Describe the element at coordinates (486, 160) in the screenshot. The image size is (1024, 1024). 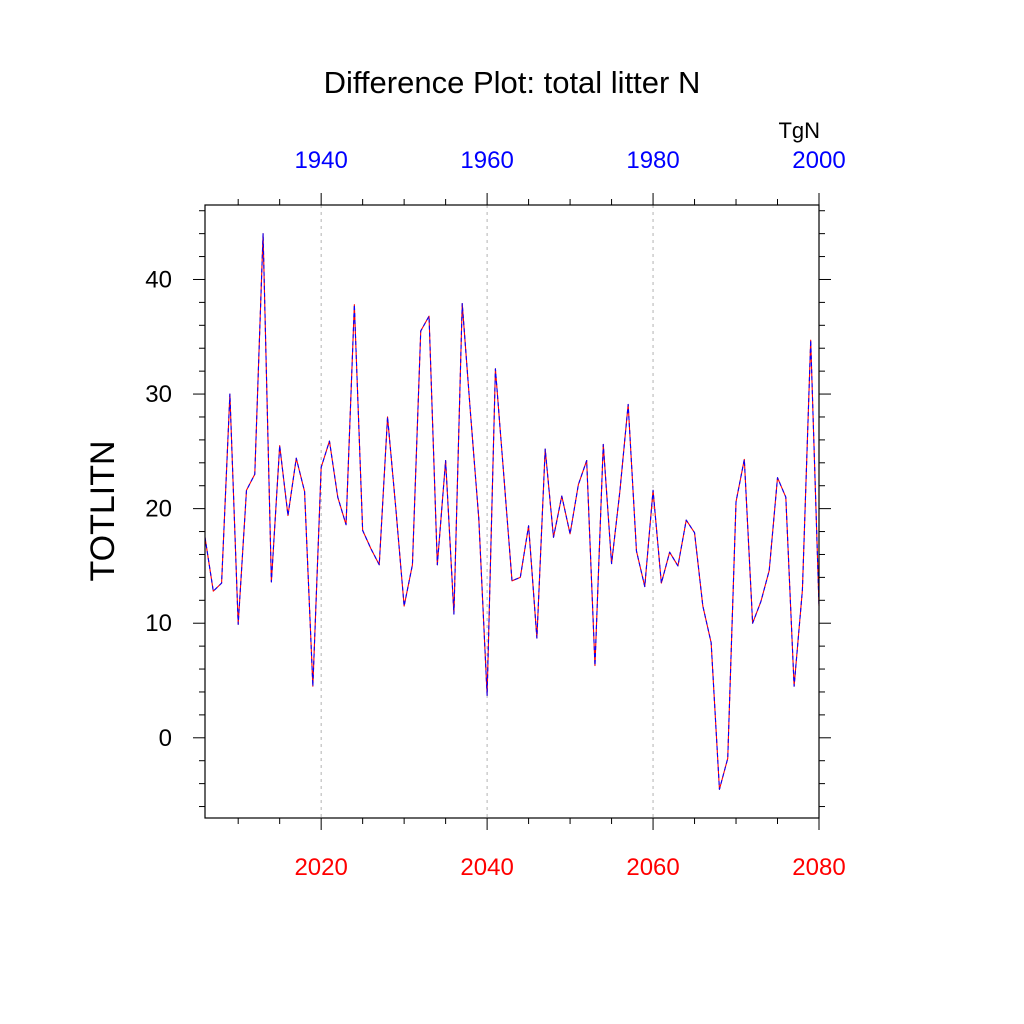
I see `x-top-tick-label: 1960` at that location.